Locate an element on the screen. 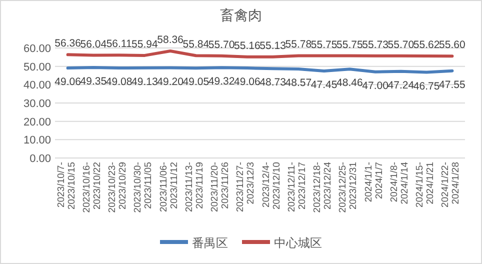 The image size is (482, 264). data-label: 47.55 is located at coordinates (452, 84).